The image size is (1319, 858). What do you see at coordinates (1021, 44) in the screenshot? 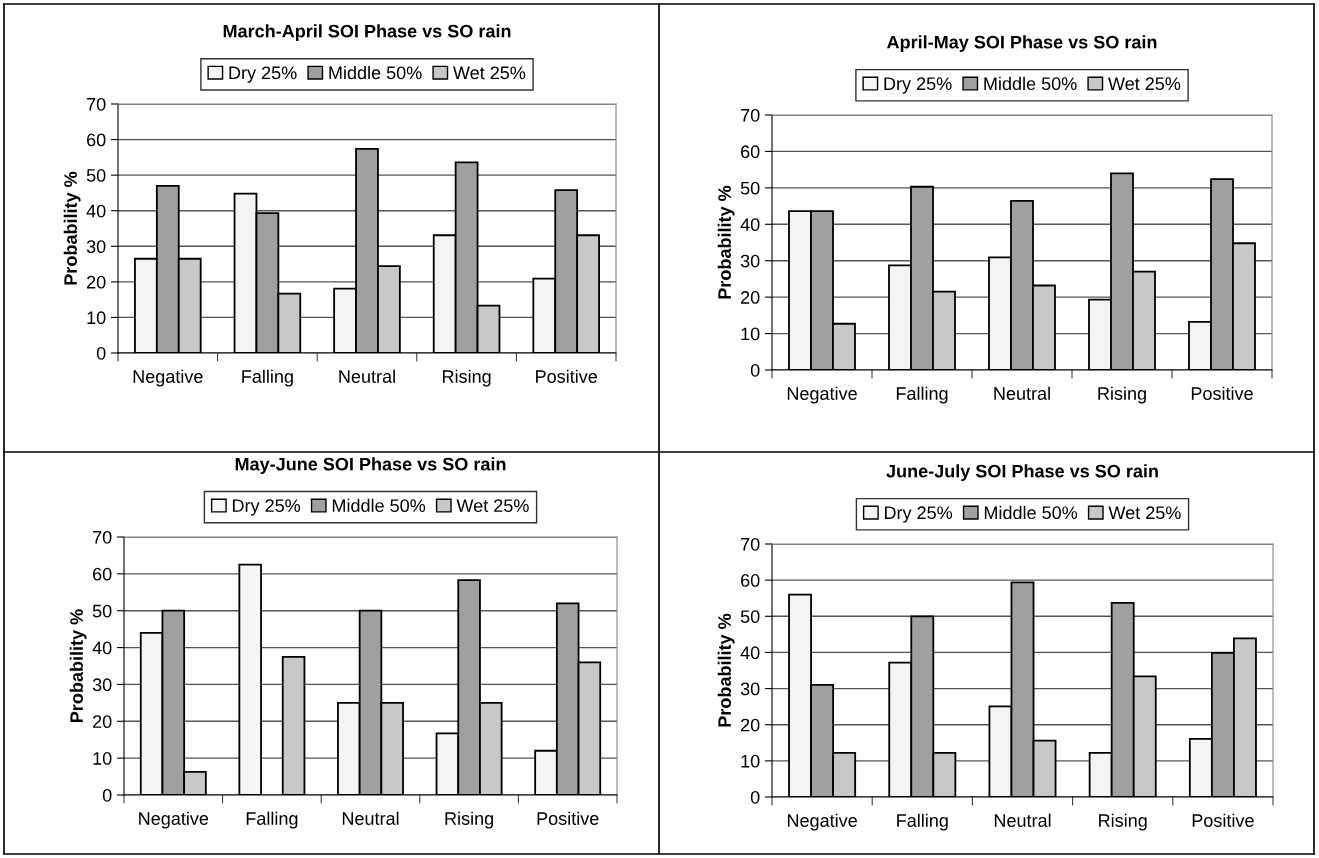
I see `chart-title: April-May SOI Phase vs SO rain` at bounding box center [1021, 44].